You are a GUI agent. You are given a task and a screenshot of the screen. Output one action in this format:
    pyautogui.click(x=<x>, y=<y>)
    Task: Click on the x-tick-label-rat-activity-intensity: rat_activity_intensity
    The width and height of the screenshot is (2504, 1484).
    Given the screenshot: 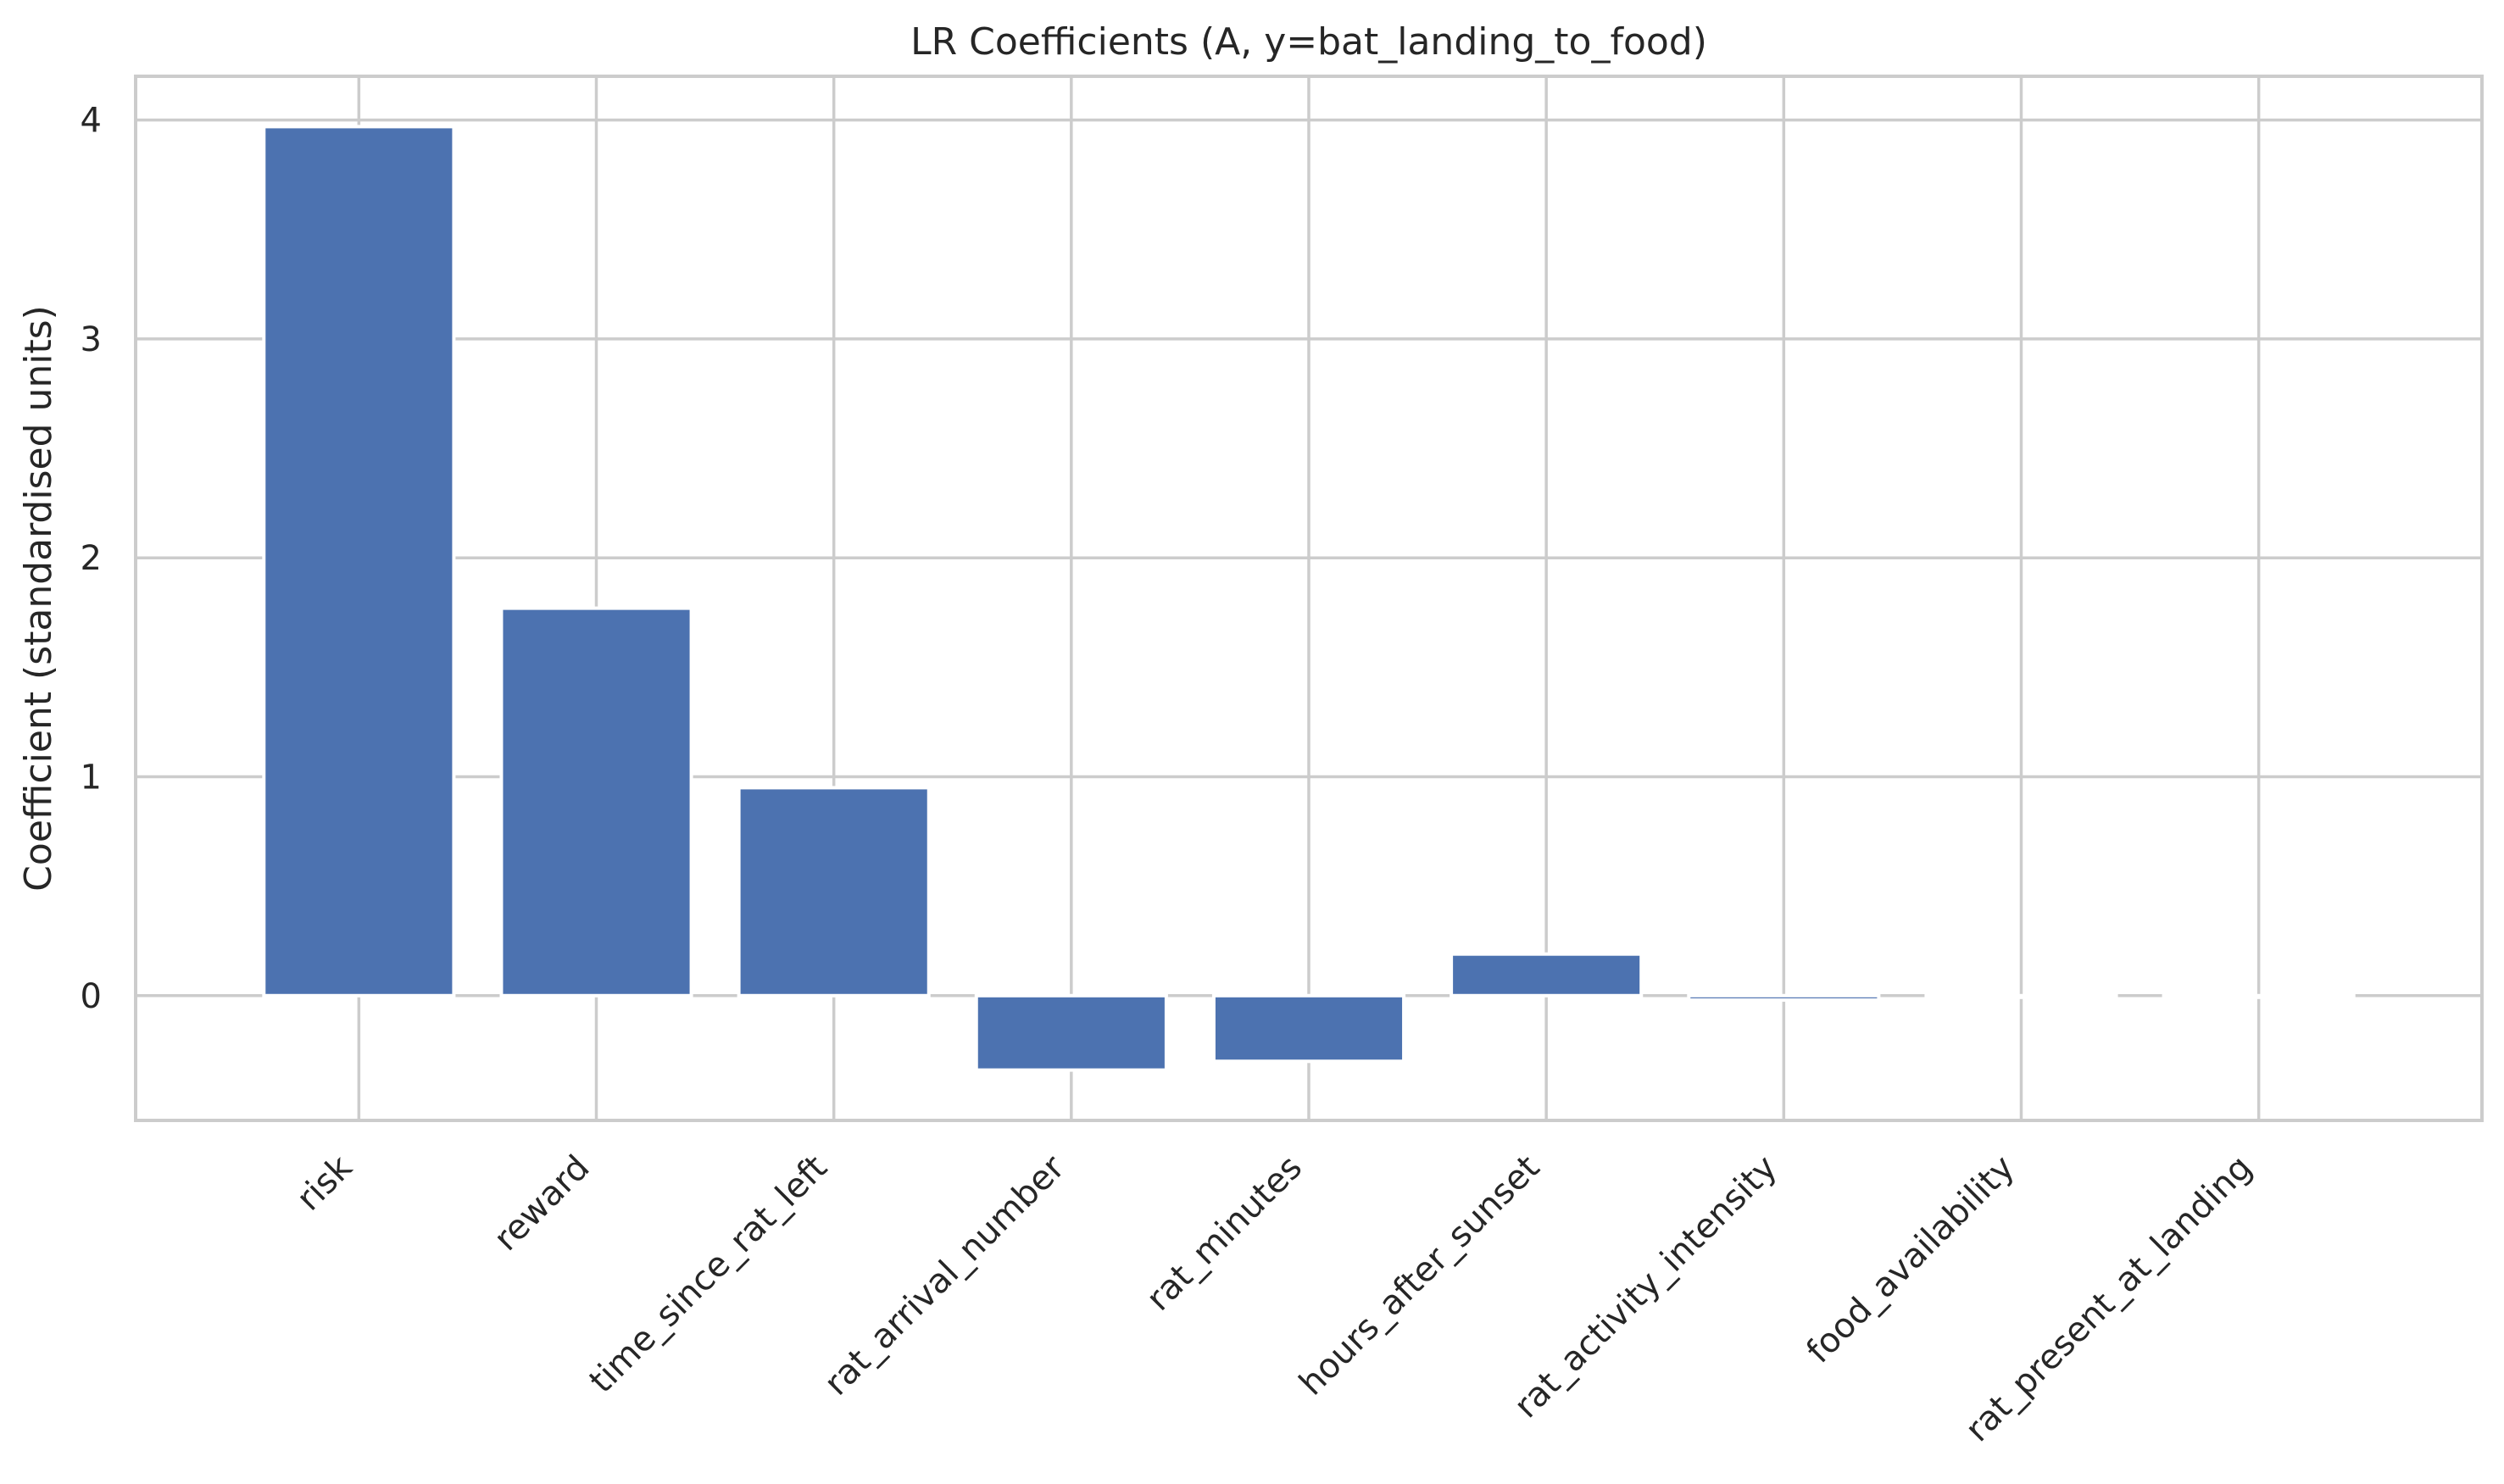 What is the action you would take?
    pyautogui.click(x=1646, y=1287)
    